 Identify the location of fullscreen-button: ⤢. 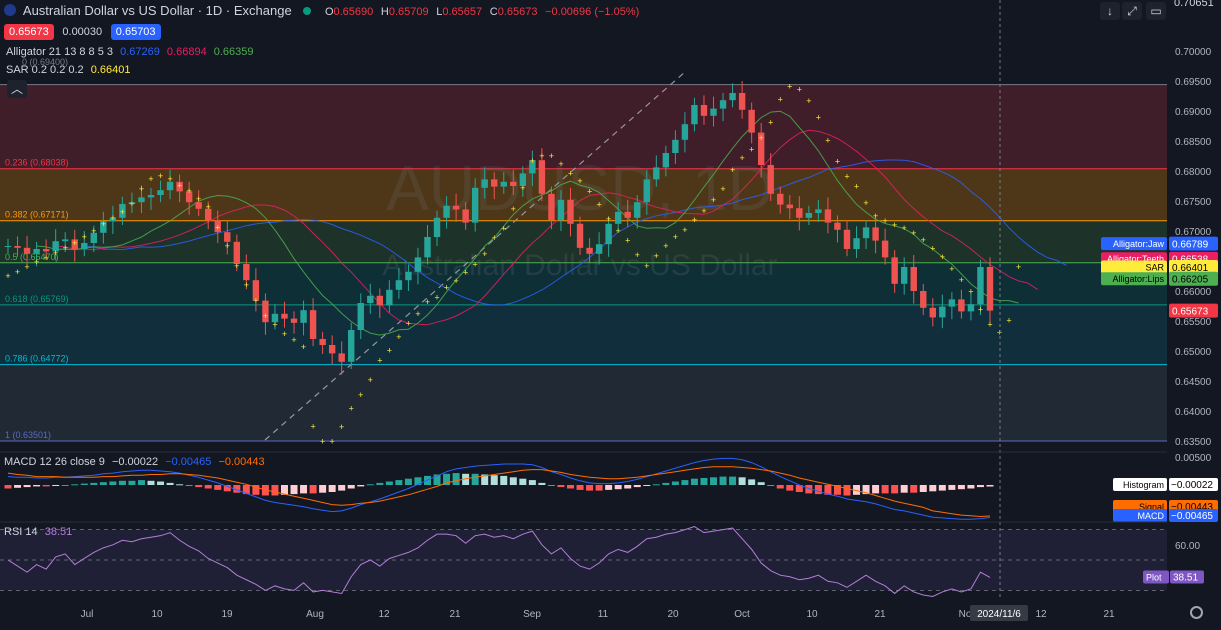
(1132, 11).